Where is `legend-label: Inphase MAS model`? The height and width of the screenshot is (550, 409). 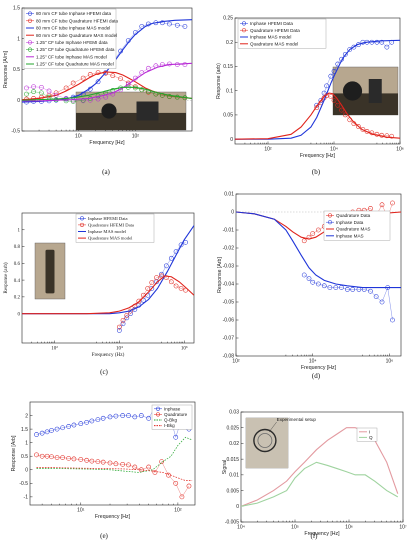 legend-label: Inphase MAS model is located at coordinates (107, 231).